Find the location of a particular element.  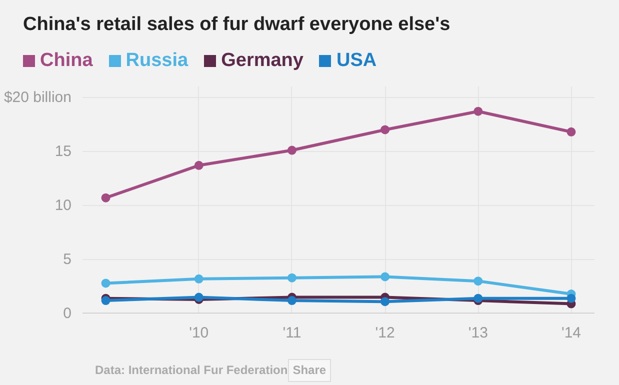

y-tick-label: 0 is located at coordinates (67, 313).